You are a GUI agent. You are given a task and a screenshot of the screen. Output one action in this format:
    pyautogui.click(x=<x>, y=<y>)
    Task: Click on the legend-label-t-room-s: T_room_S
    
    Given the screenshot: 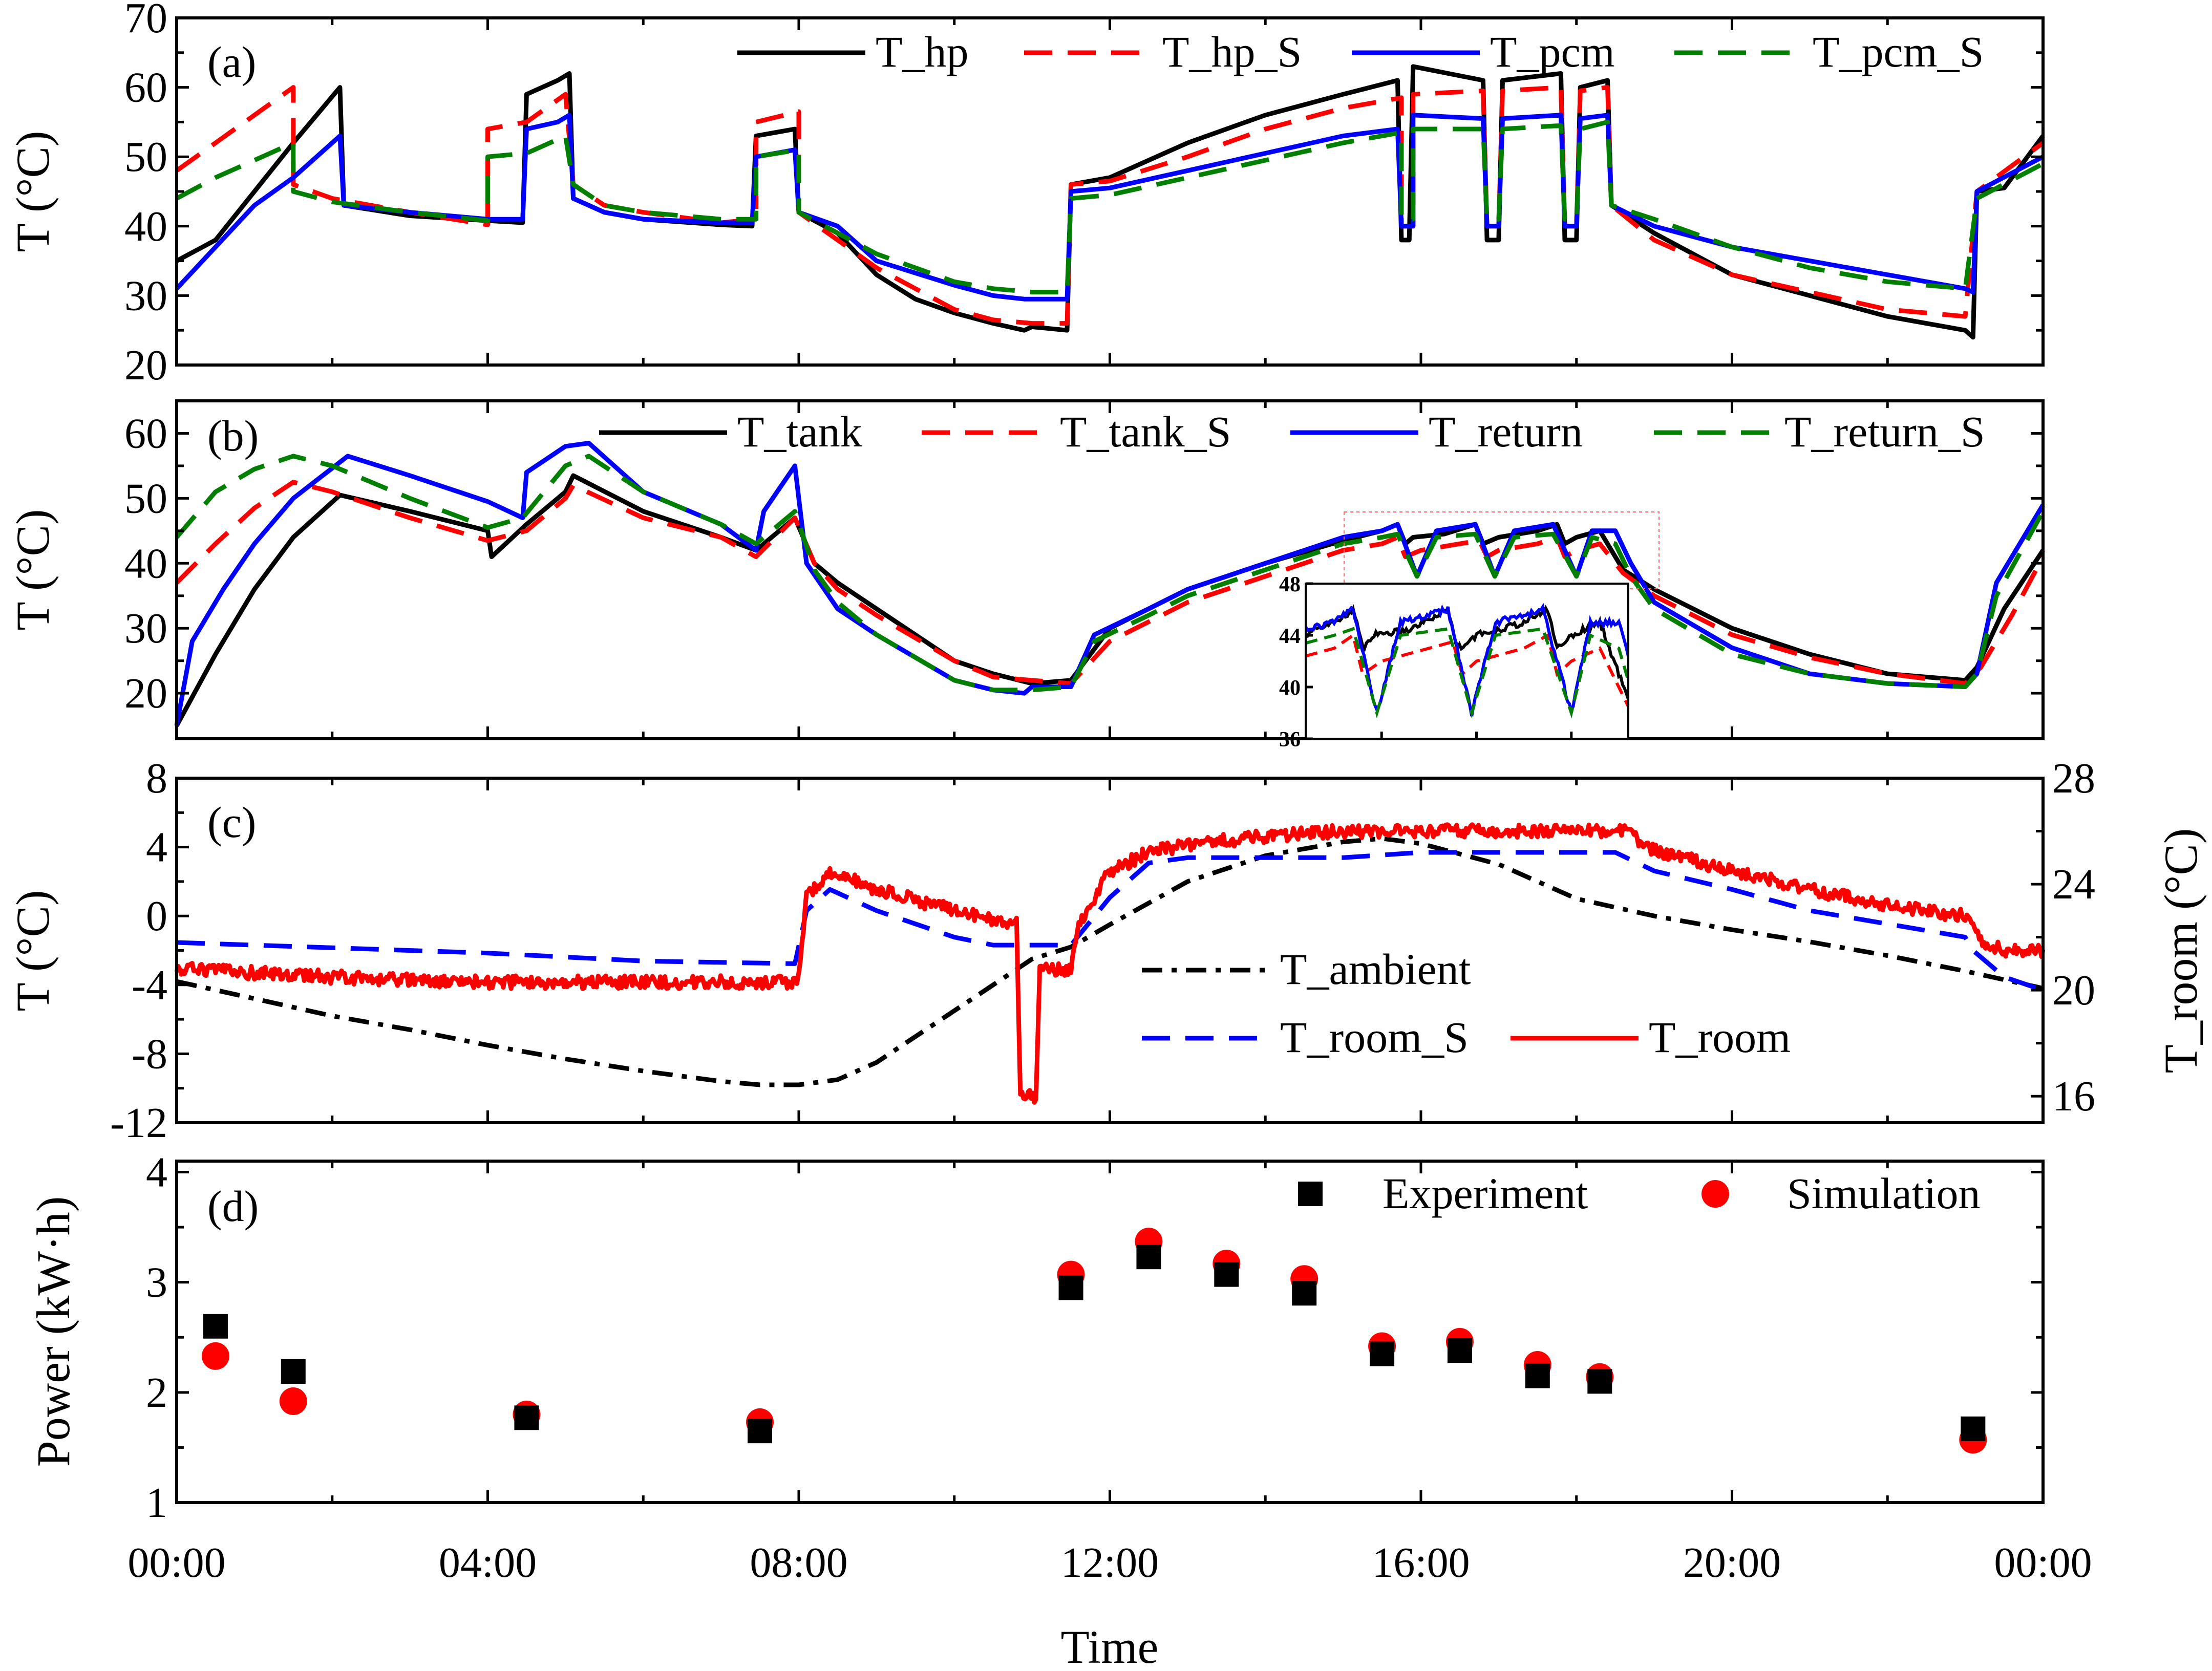 What is the action you would take?
    pyautogui.click(x=1375, y=1037)
    